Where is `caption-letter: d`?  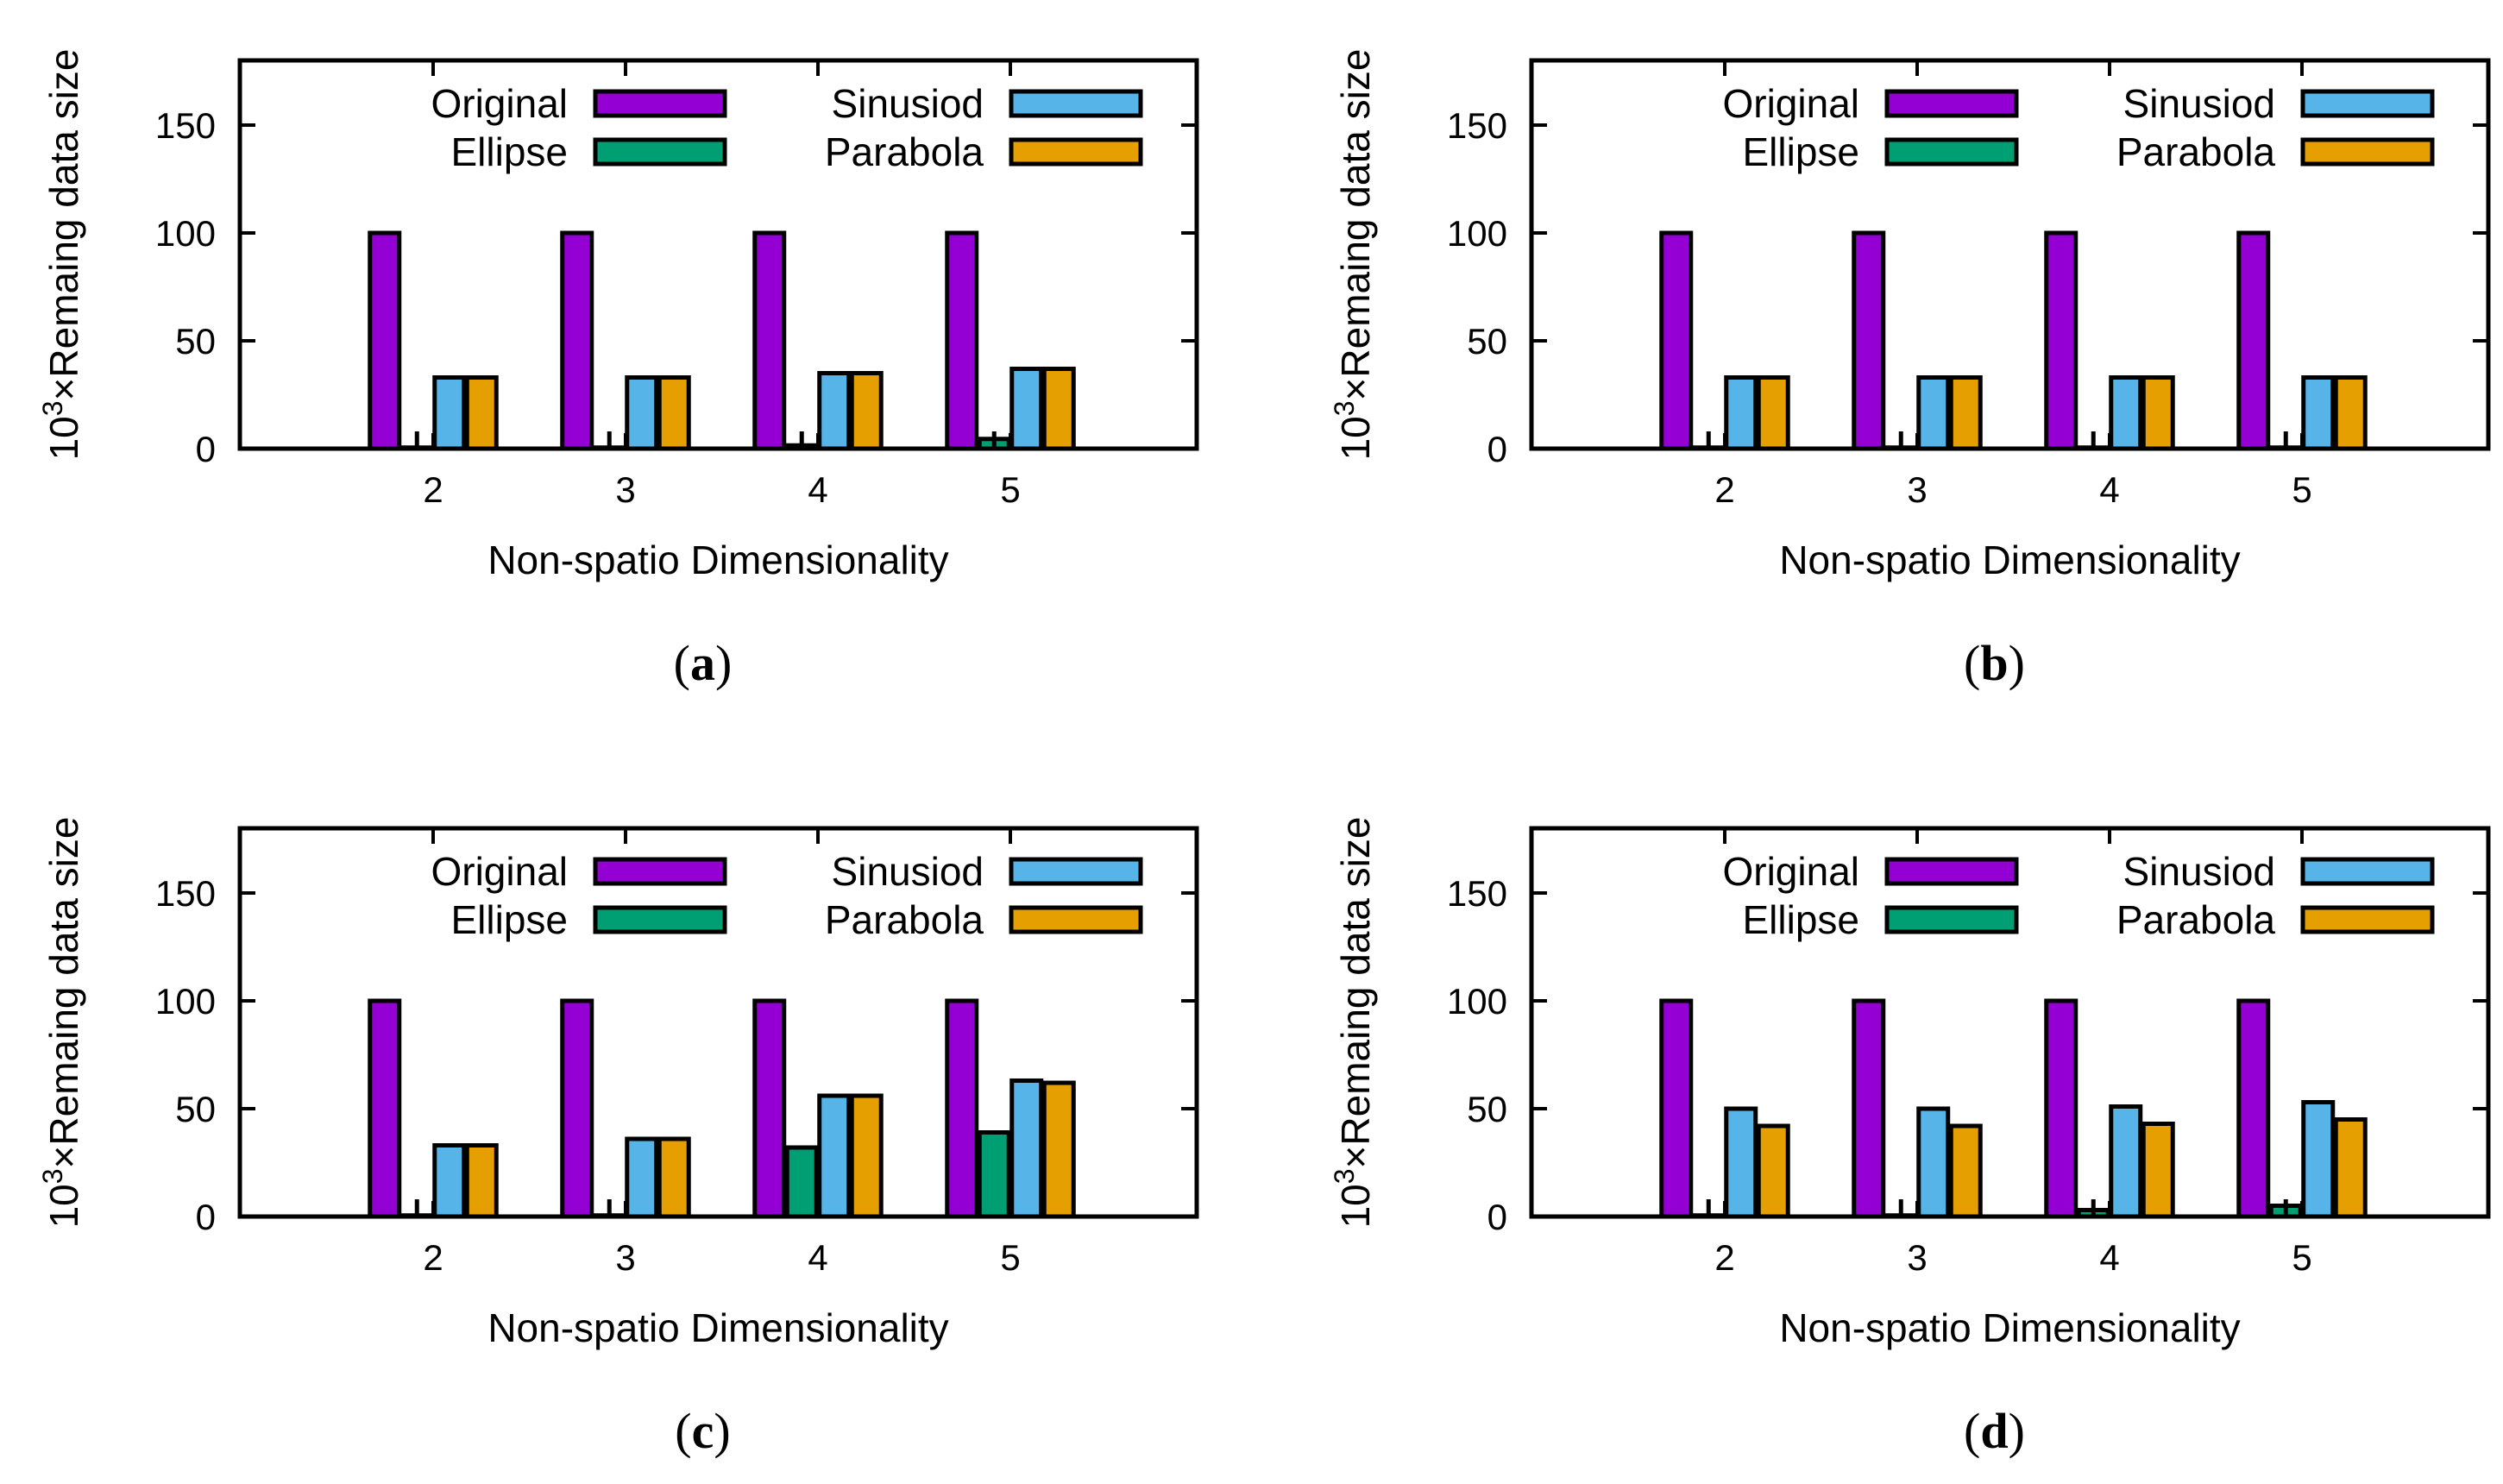 caption-letter: d is located at coordinates (1994, 1431).